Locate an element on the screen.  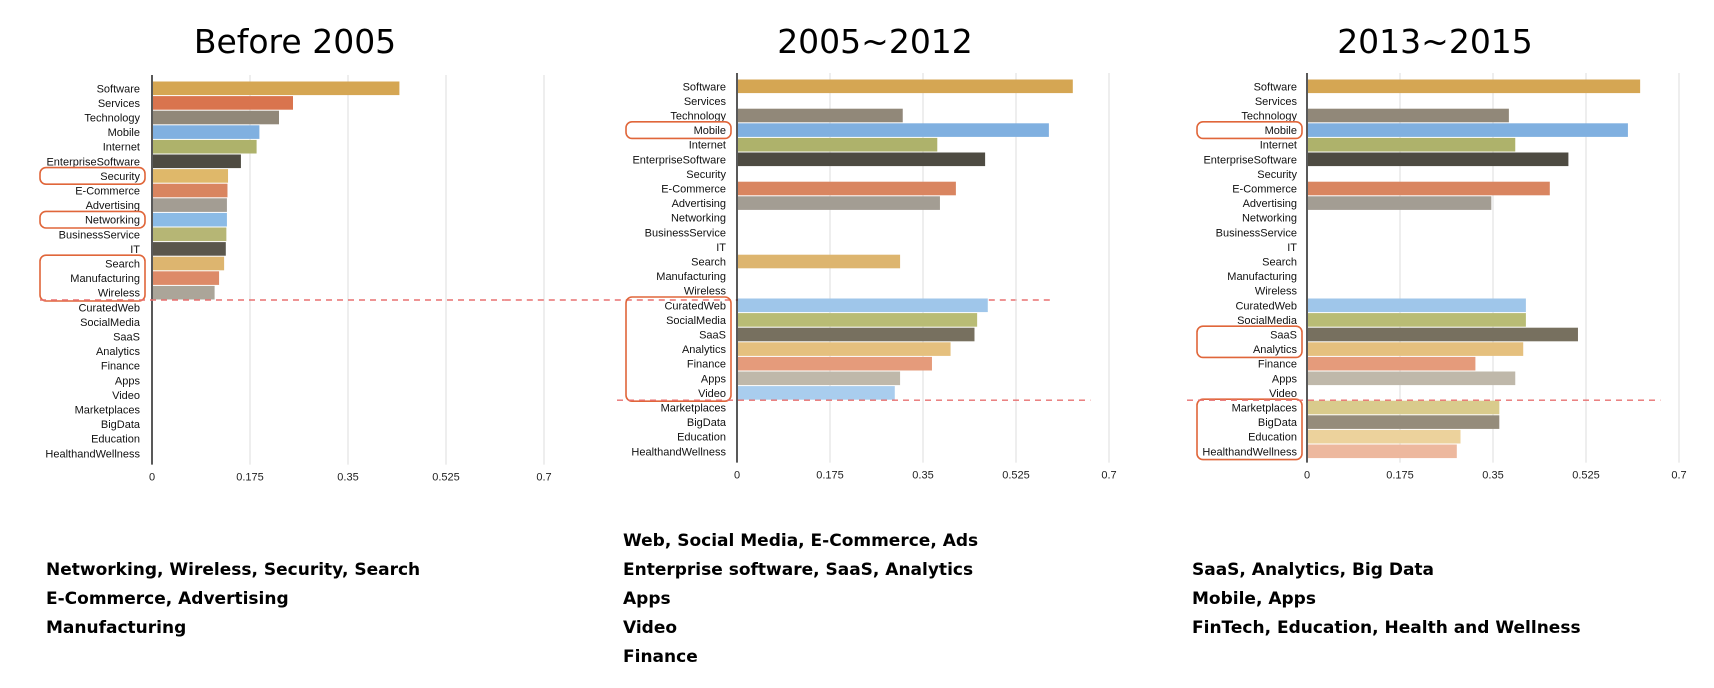
category-label-e-commerce: E-Commerce is located at coordinates (693, 190).